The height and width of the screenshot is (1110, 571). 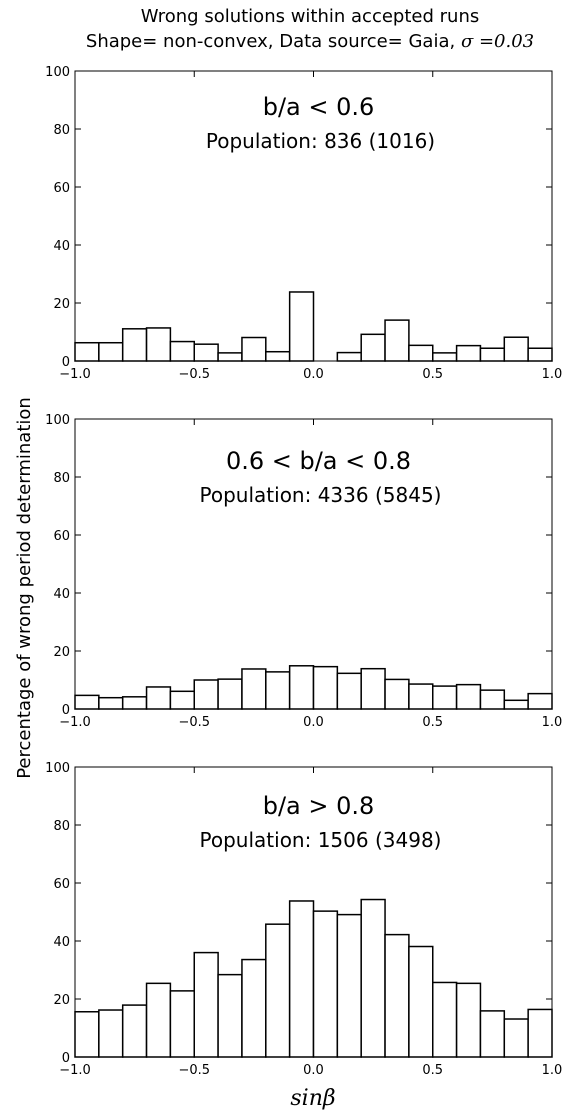 What do you see at coordinates (24, 588) in the screenshot?
I see `y-axis-label: Percentage of wrong period determination` at bounding box center [24, 588].